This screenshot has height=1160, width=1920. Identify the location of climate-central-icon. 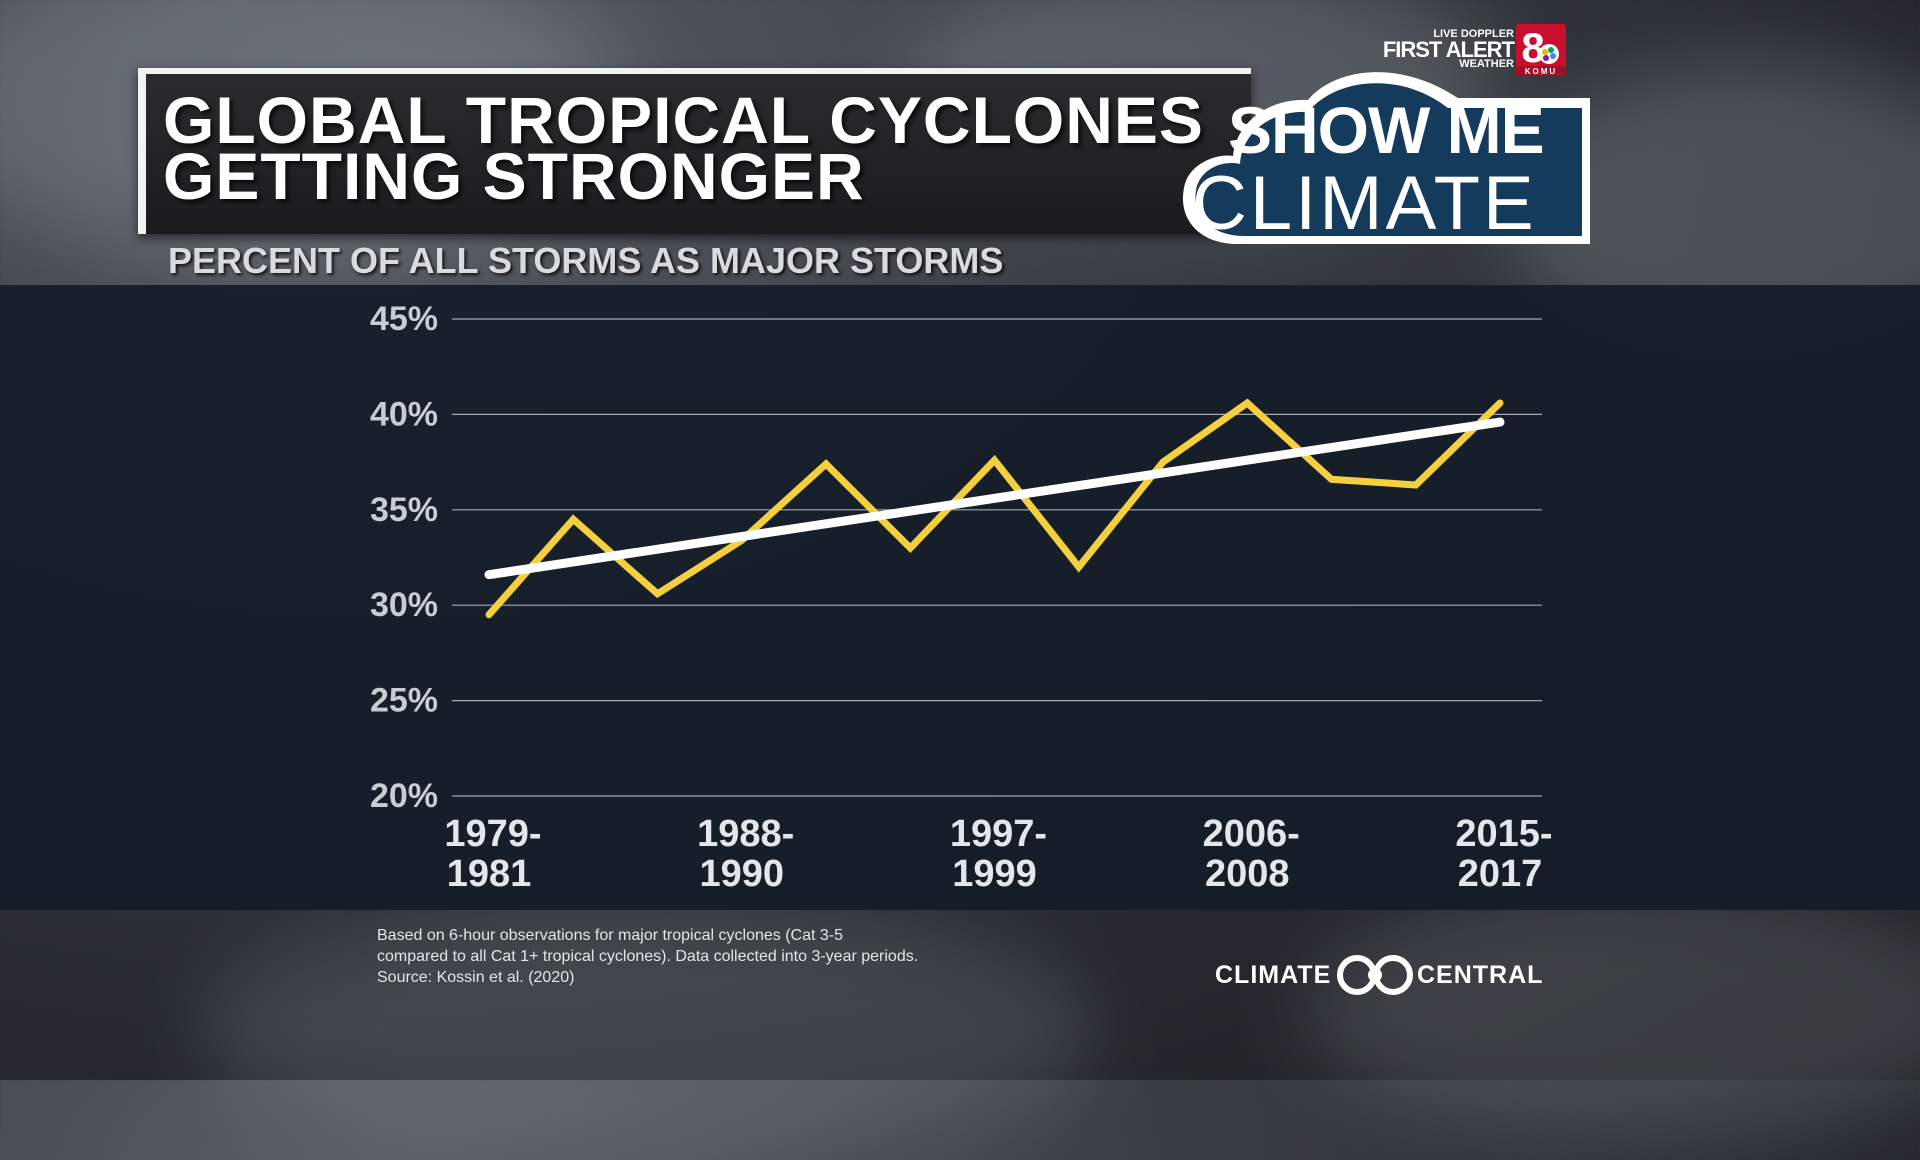
(1375, 975).